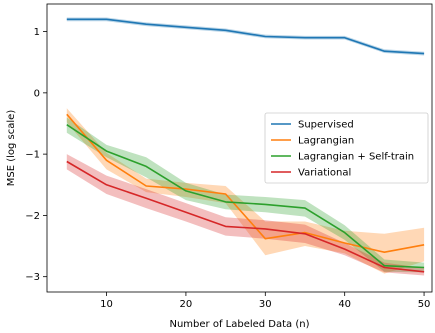 This screenshot has width=435, height=333. I want to click on y-tick-label-4: −3, so click(32, 277).